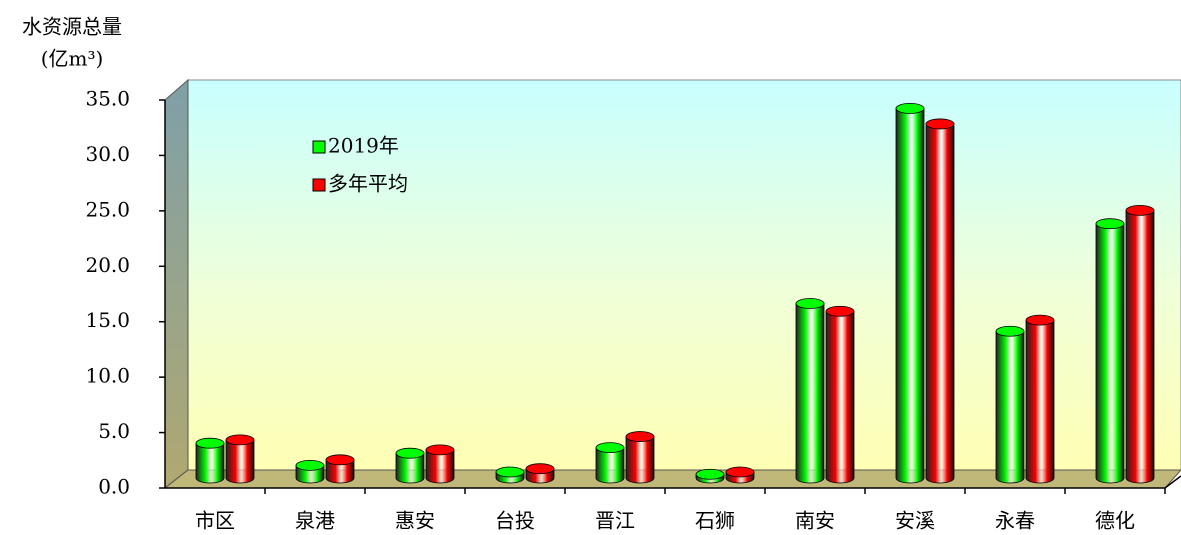 Image resolution: width=1181 pixels, height=535 pixels. I want to click on x-tick-label: 永春, so click(1015, 521).